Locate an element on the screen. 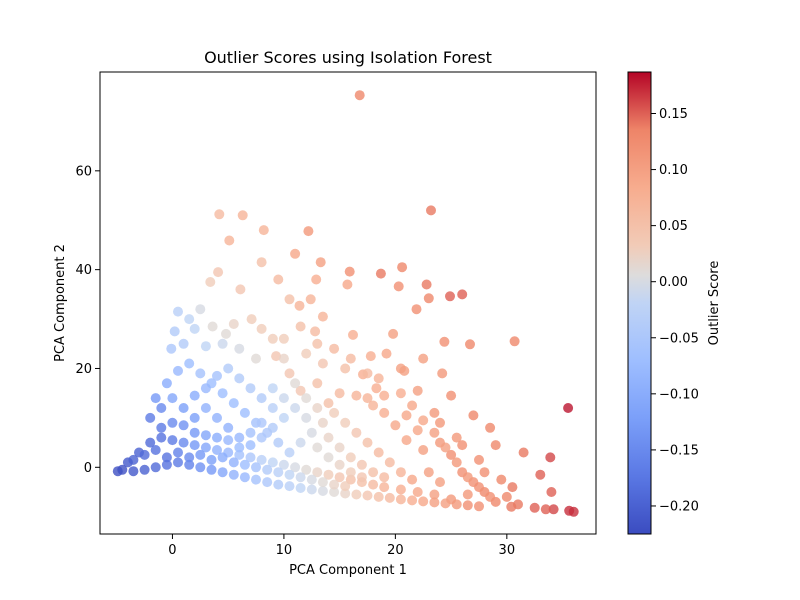 Image resolution: width=800 pixels, height=600 pixels. y-tick-label: 40 is located at coordinates (83, 270).